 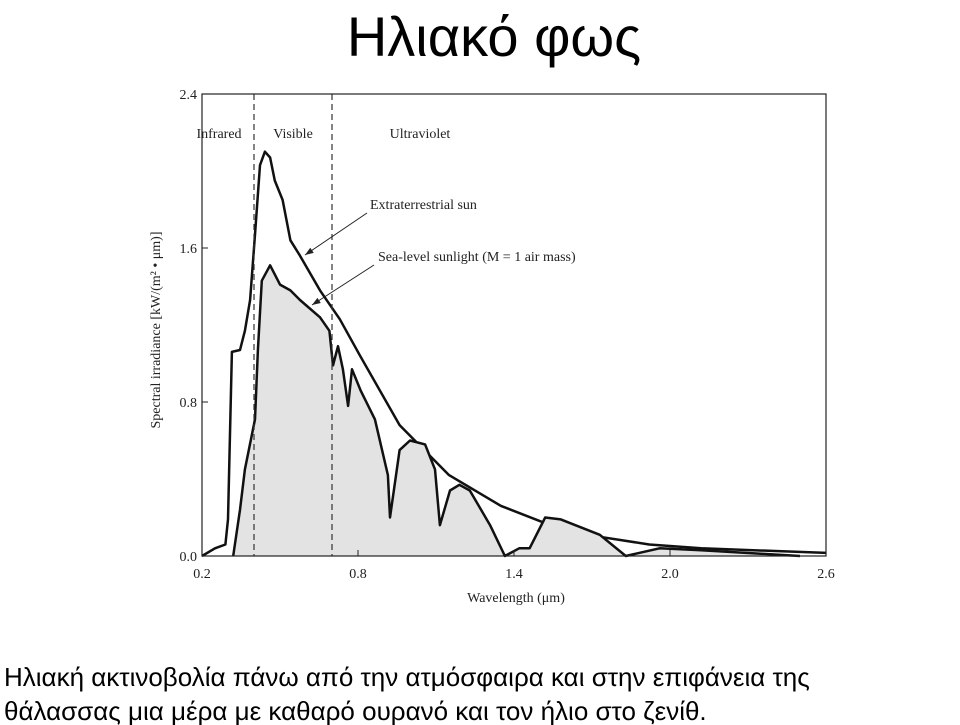 What do you see at coordinates (156, 330) in the screenshot?
I see `y-axis-label: Spectral irradiance [kW/(m² • μm)]` at bounding box center [156, 330].